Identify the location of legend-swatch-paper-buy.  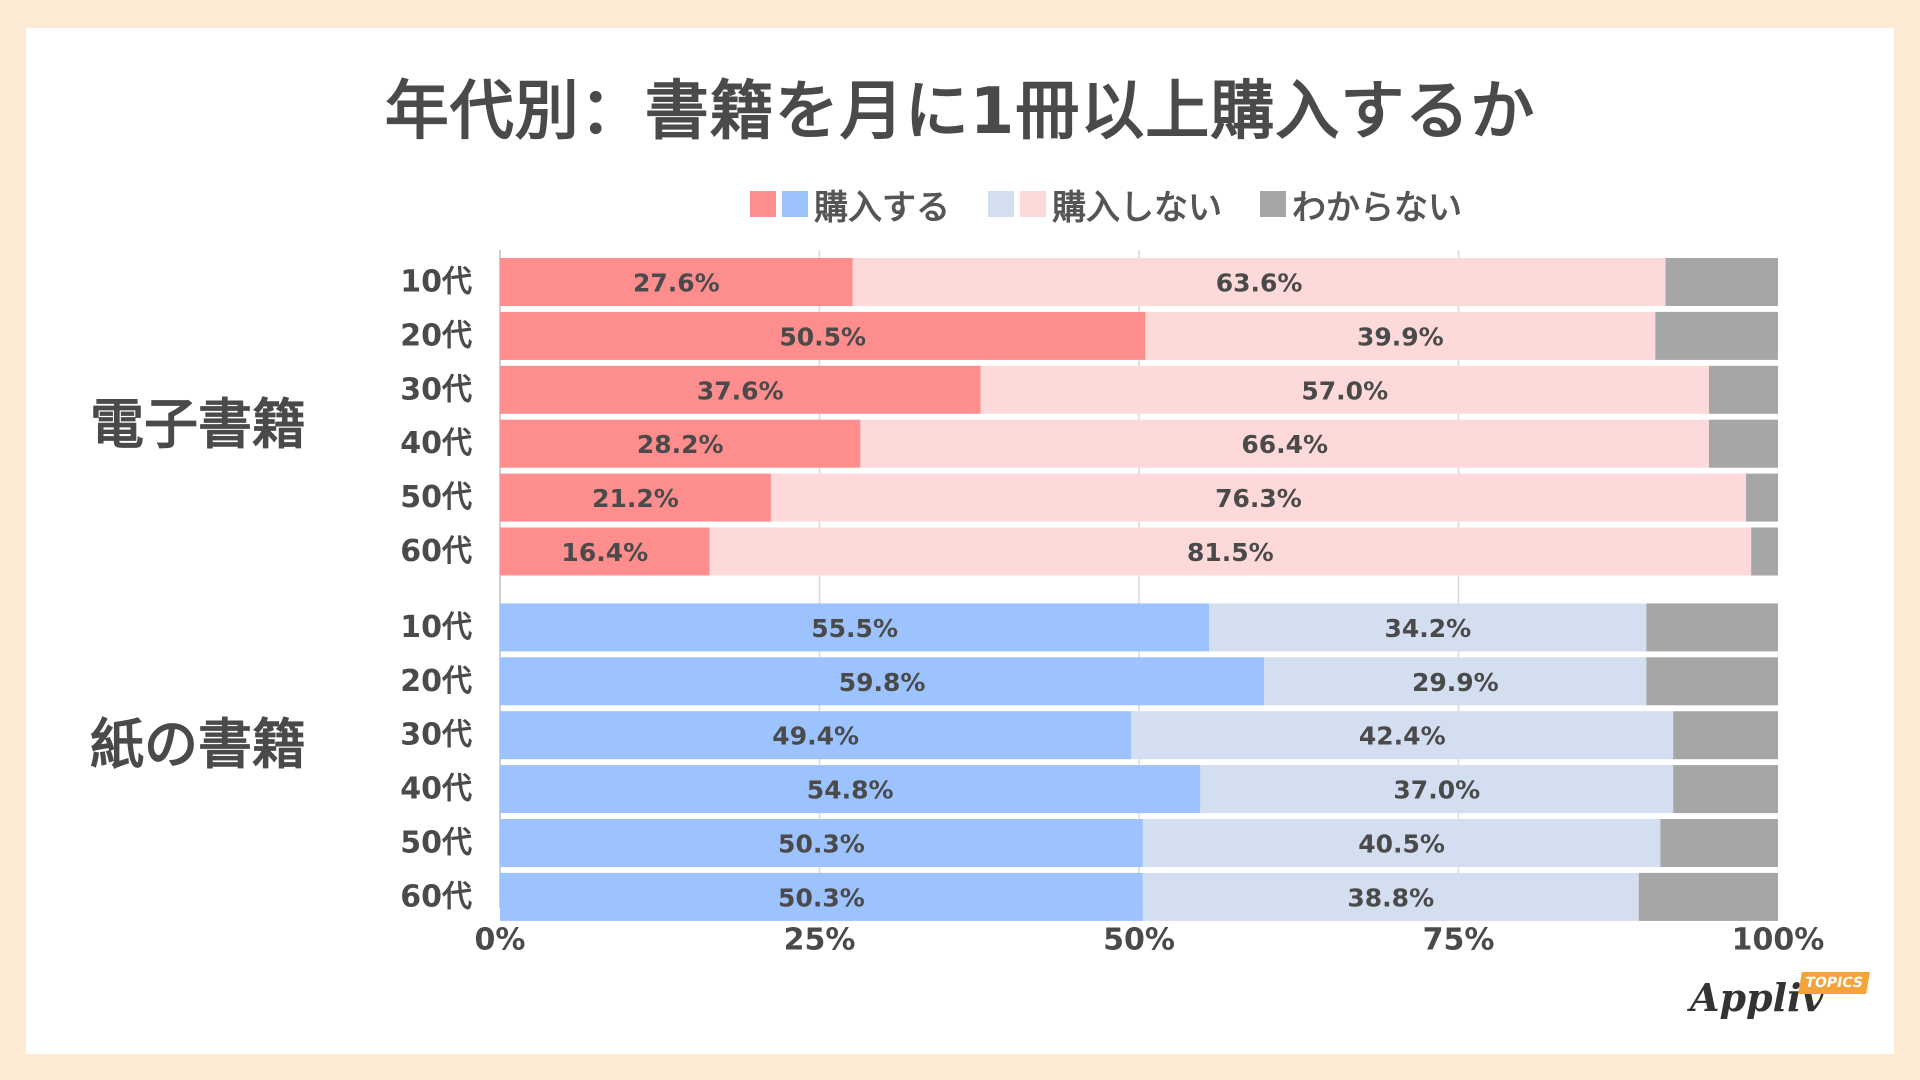
(795, 204).